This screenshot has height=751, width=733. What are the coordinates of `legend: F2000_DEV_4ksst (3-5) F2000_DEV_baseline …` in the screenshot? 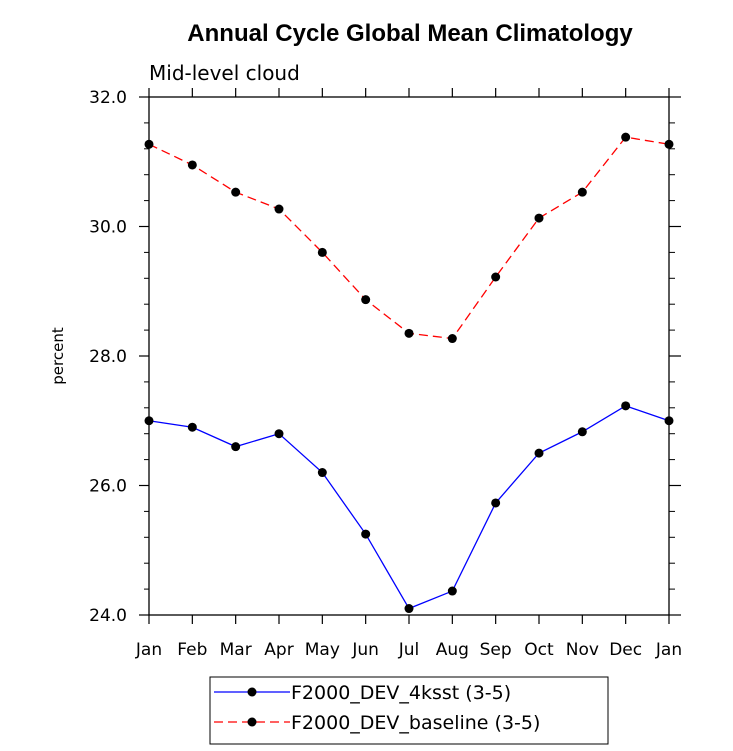 It's located at (409, 710).